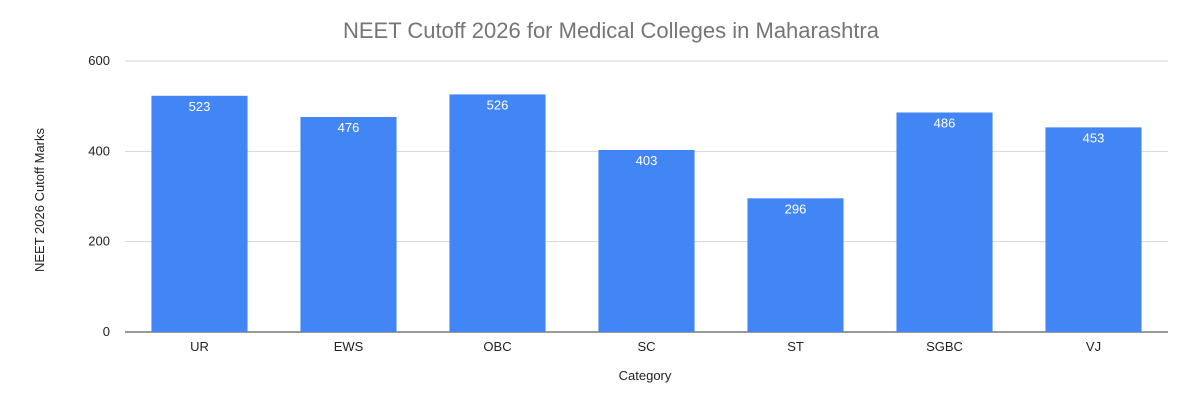  I want to click on y-tick-label: 600, so click(99, 60).